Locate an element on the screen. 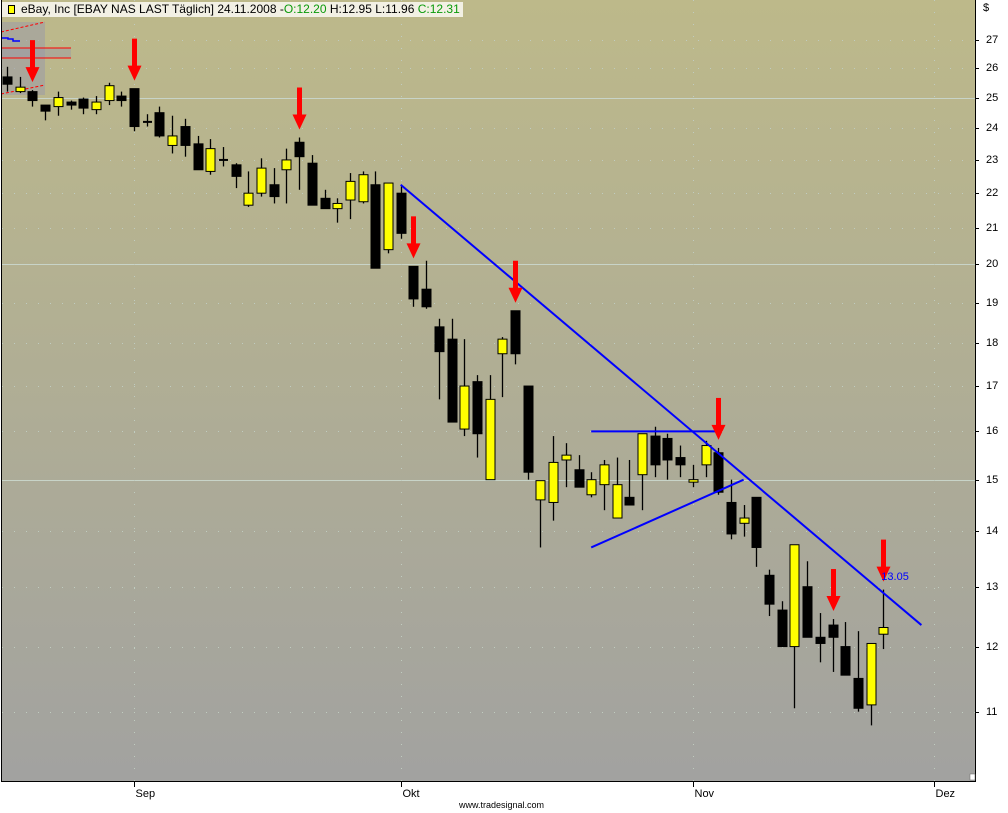  y-tick-label: 15 is located at coordinates (992, 479).